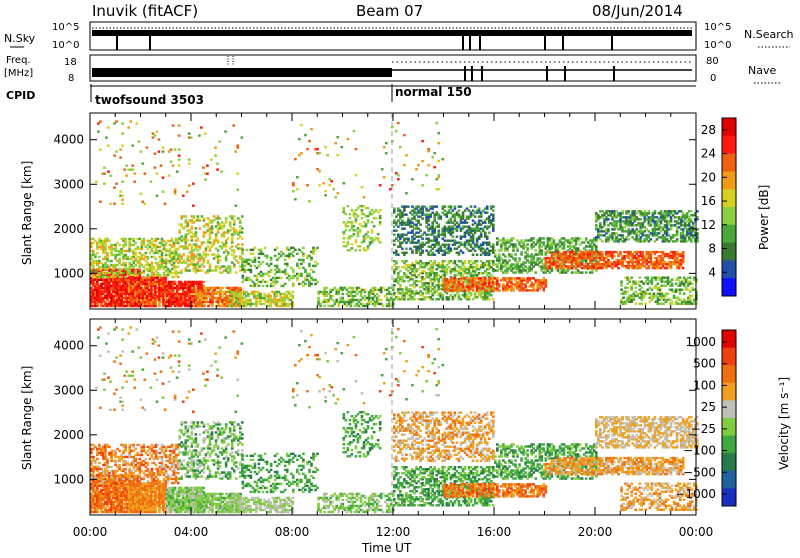 The image size is (800, 558). What do you see at coordinates (713, 78) in the screenshot?
I see `nave-tick-bottom: 0` at bounding box center [713, 78].